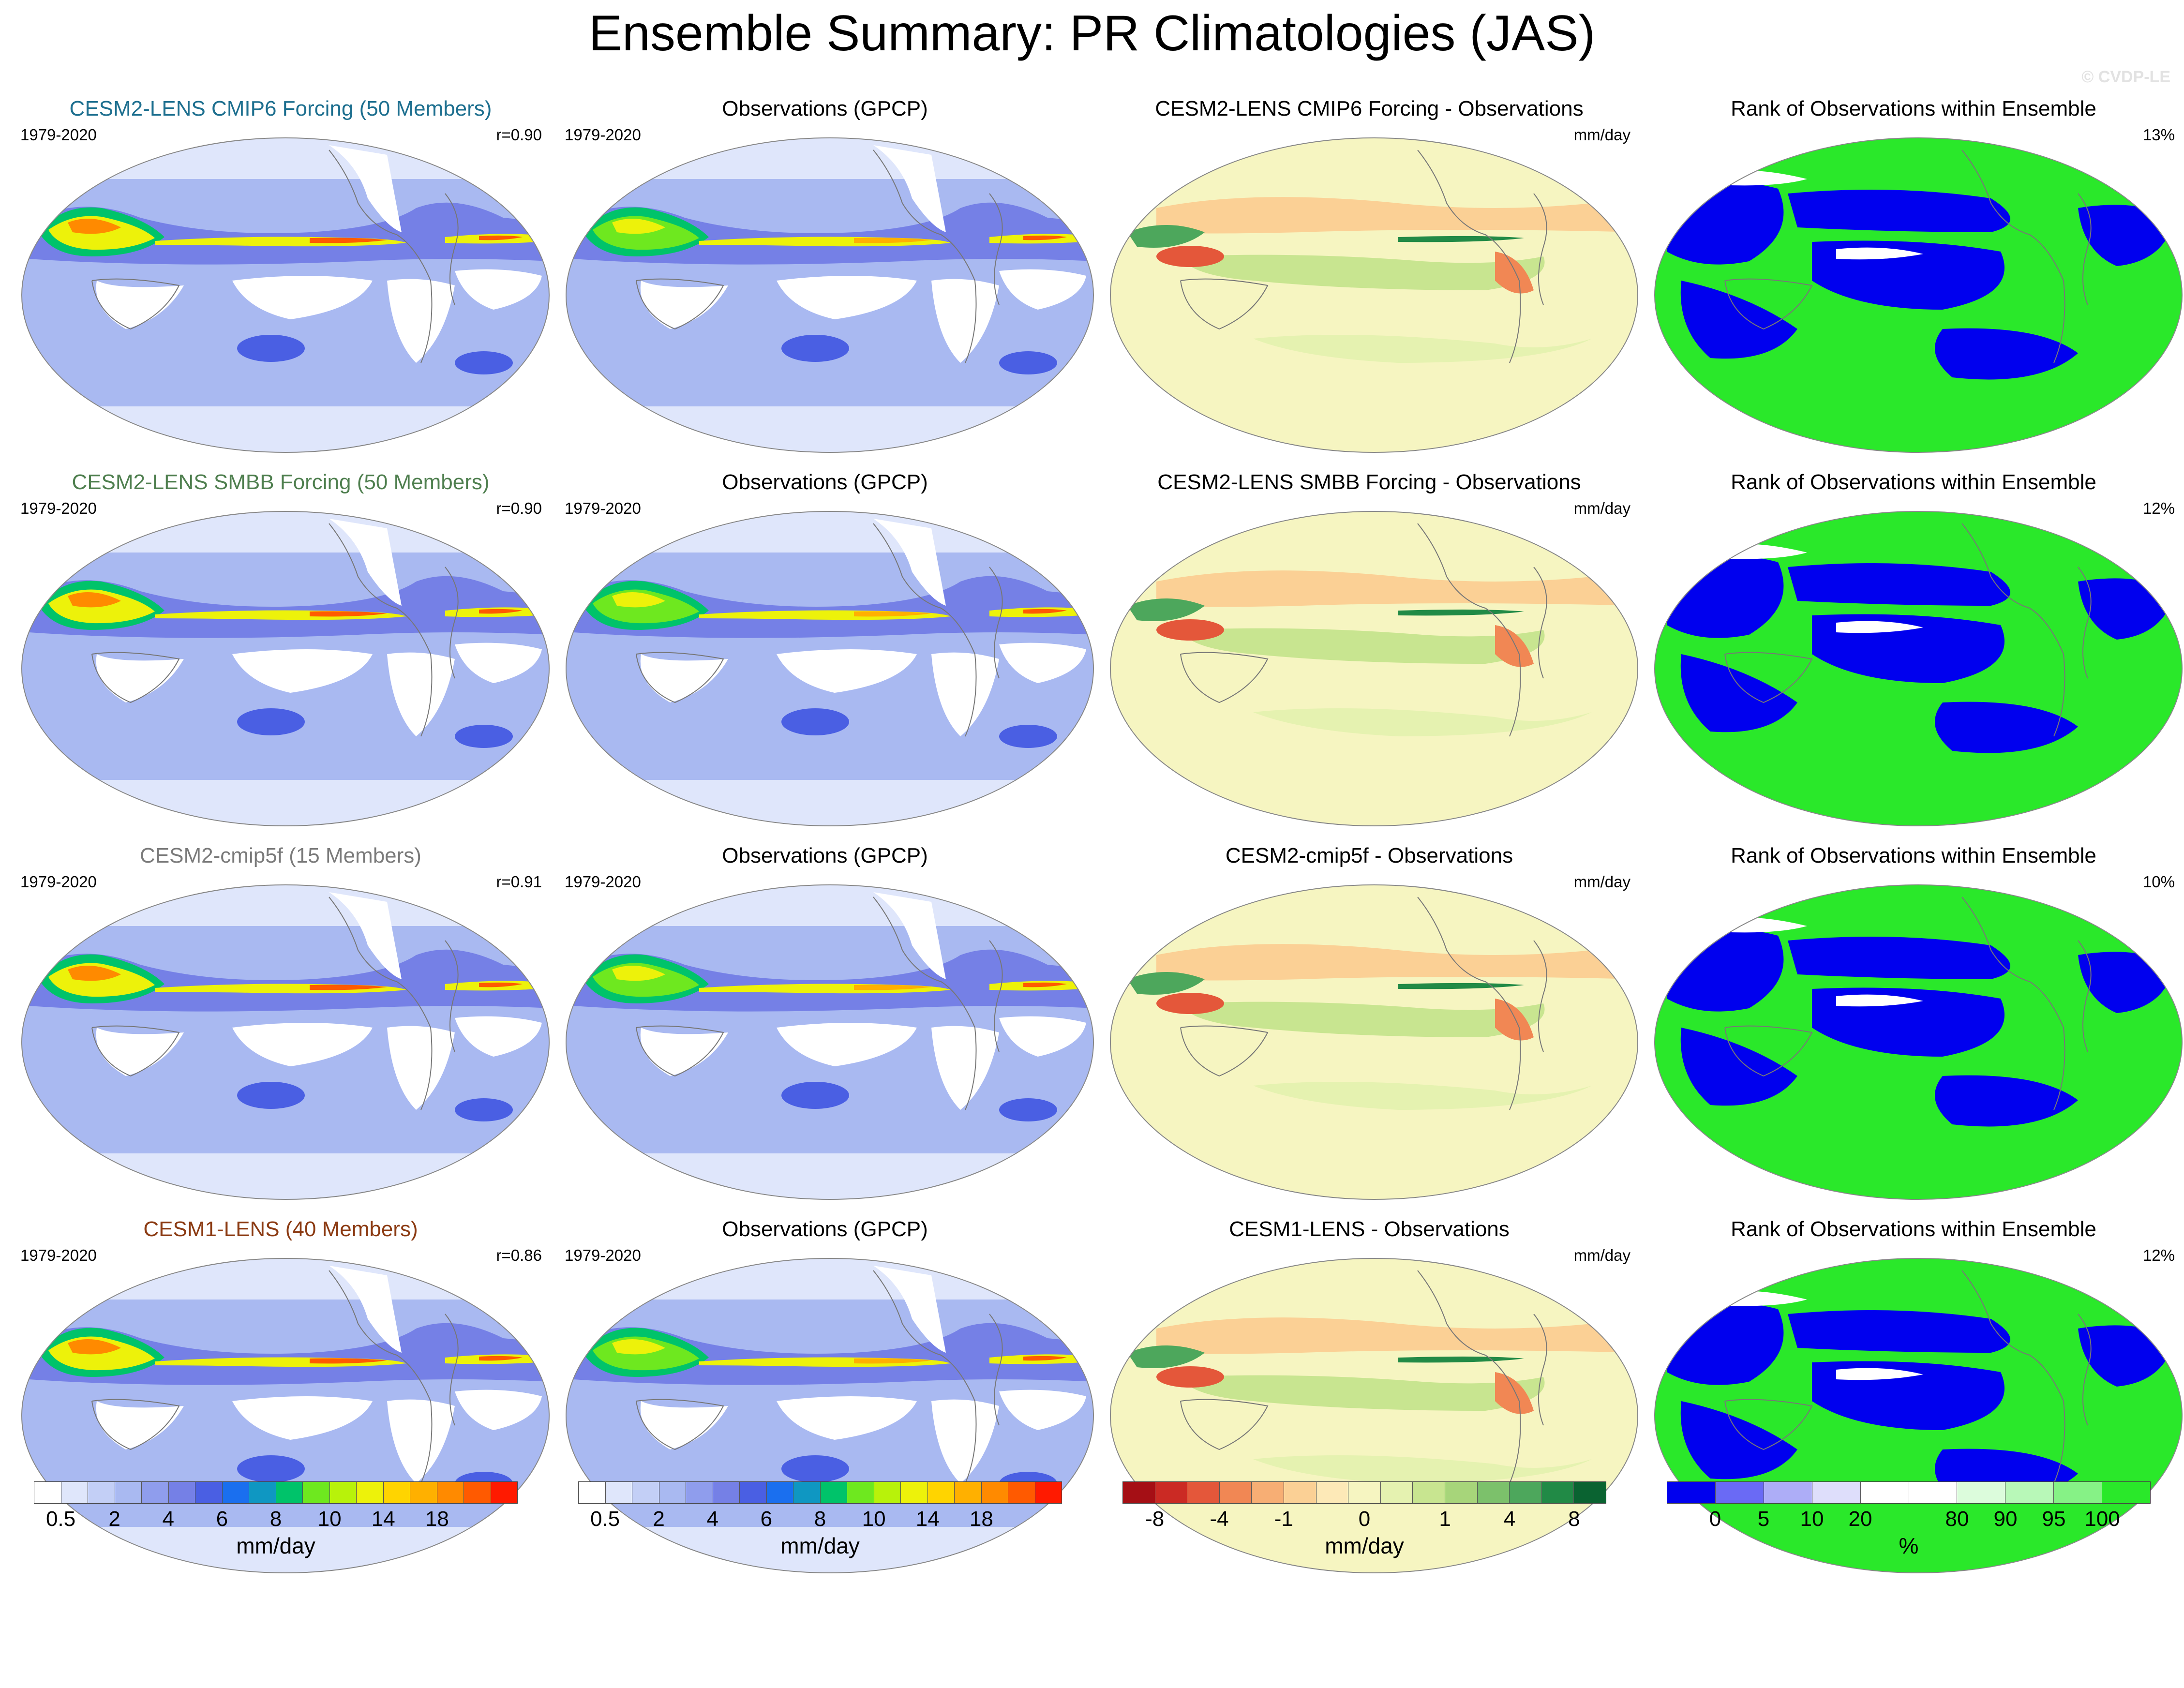 The height and width of the screenshot is (1688, 2184). What do you see at coordinates (1514, 1393) in the screenshot?
I see `bias-dry-south-america` at bounding box center [1514, 1393].